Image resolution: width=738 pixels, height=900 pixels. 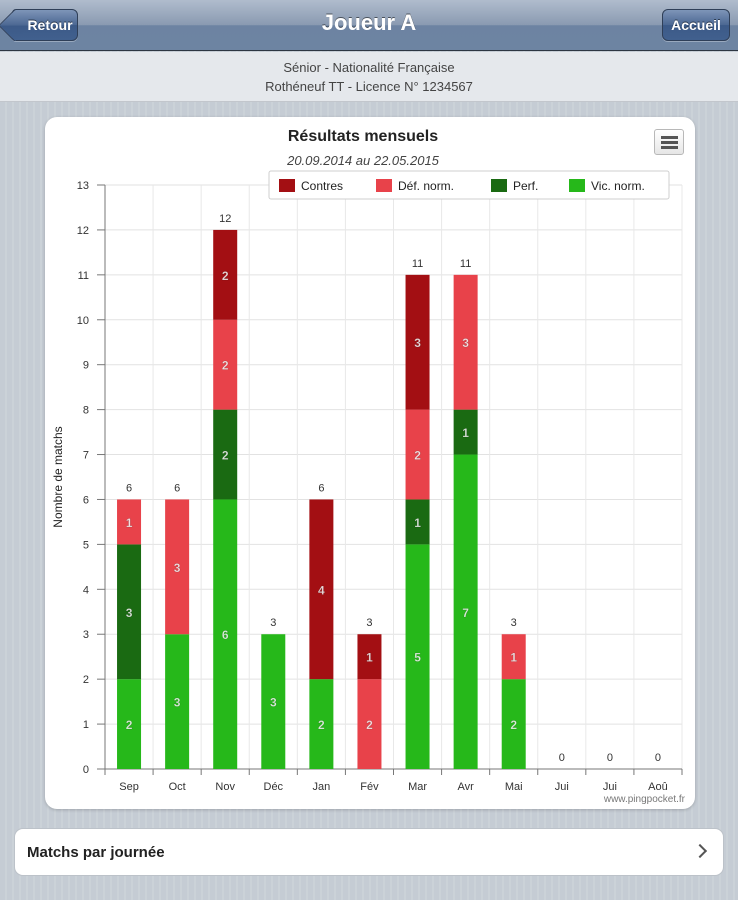 I want to click on data-label: 7, so click(x=465, y=613).